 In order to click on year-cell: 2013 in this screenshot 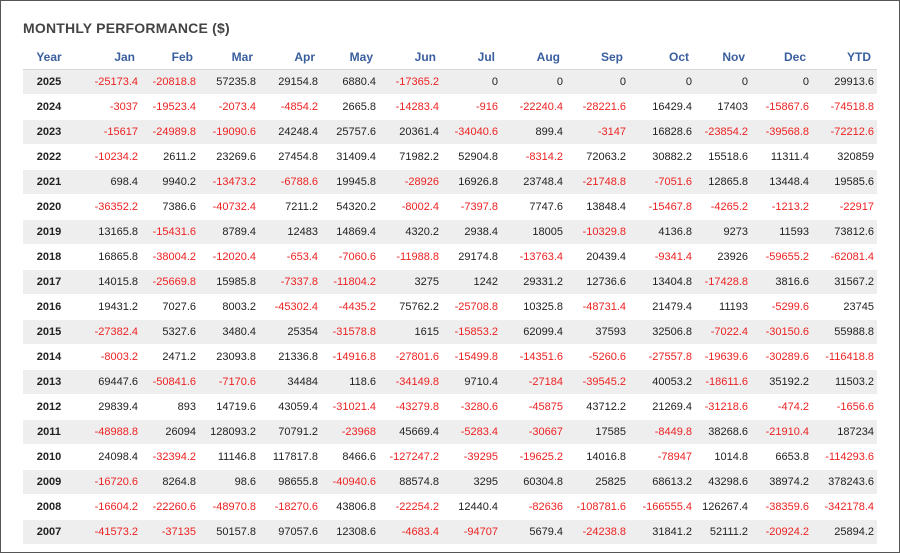, I will do `click(49, 382)`.